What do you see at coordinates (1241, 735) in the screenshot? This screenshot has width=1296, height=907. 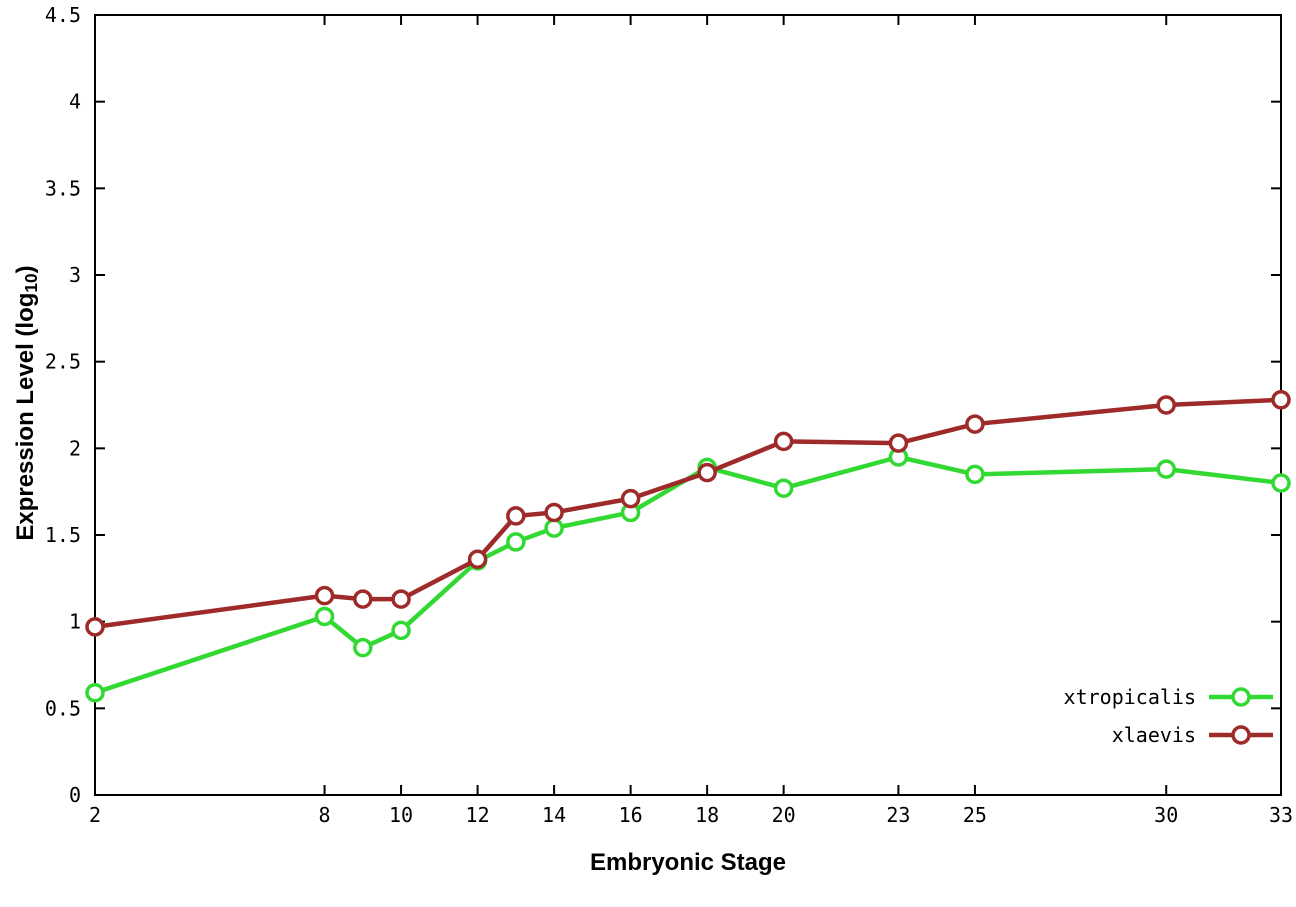 I see `legend-marker-xlaevis` at bounding box center [1241, 735].